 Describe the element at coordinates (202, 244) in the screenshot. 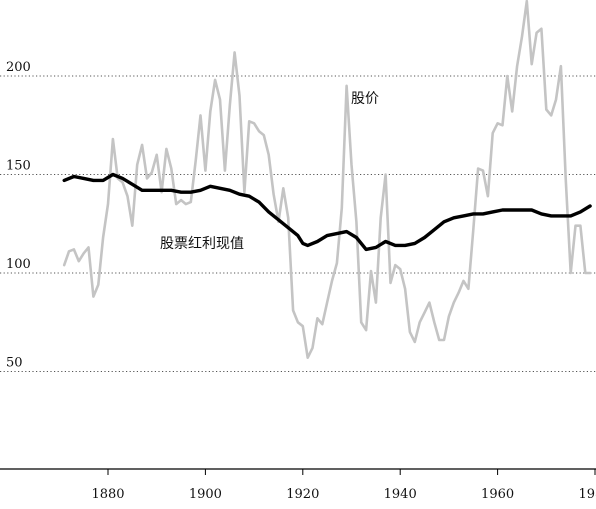

I see `annotation-dividend-present-value: 股票红利现值` at that location.